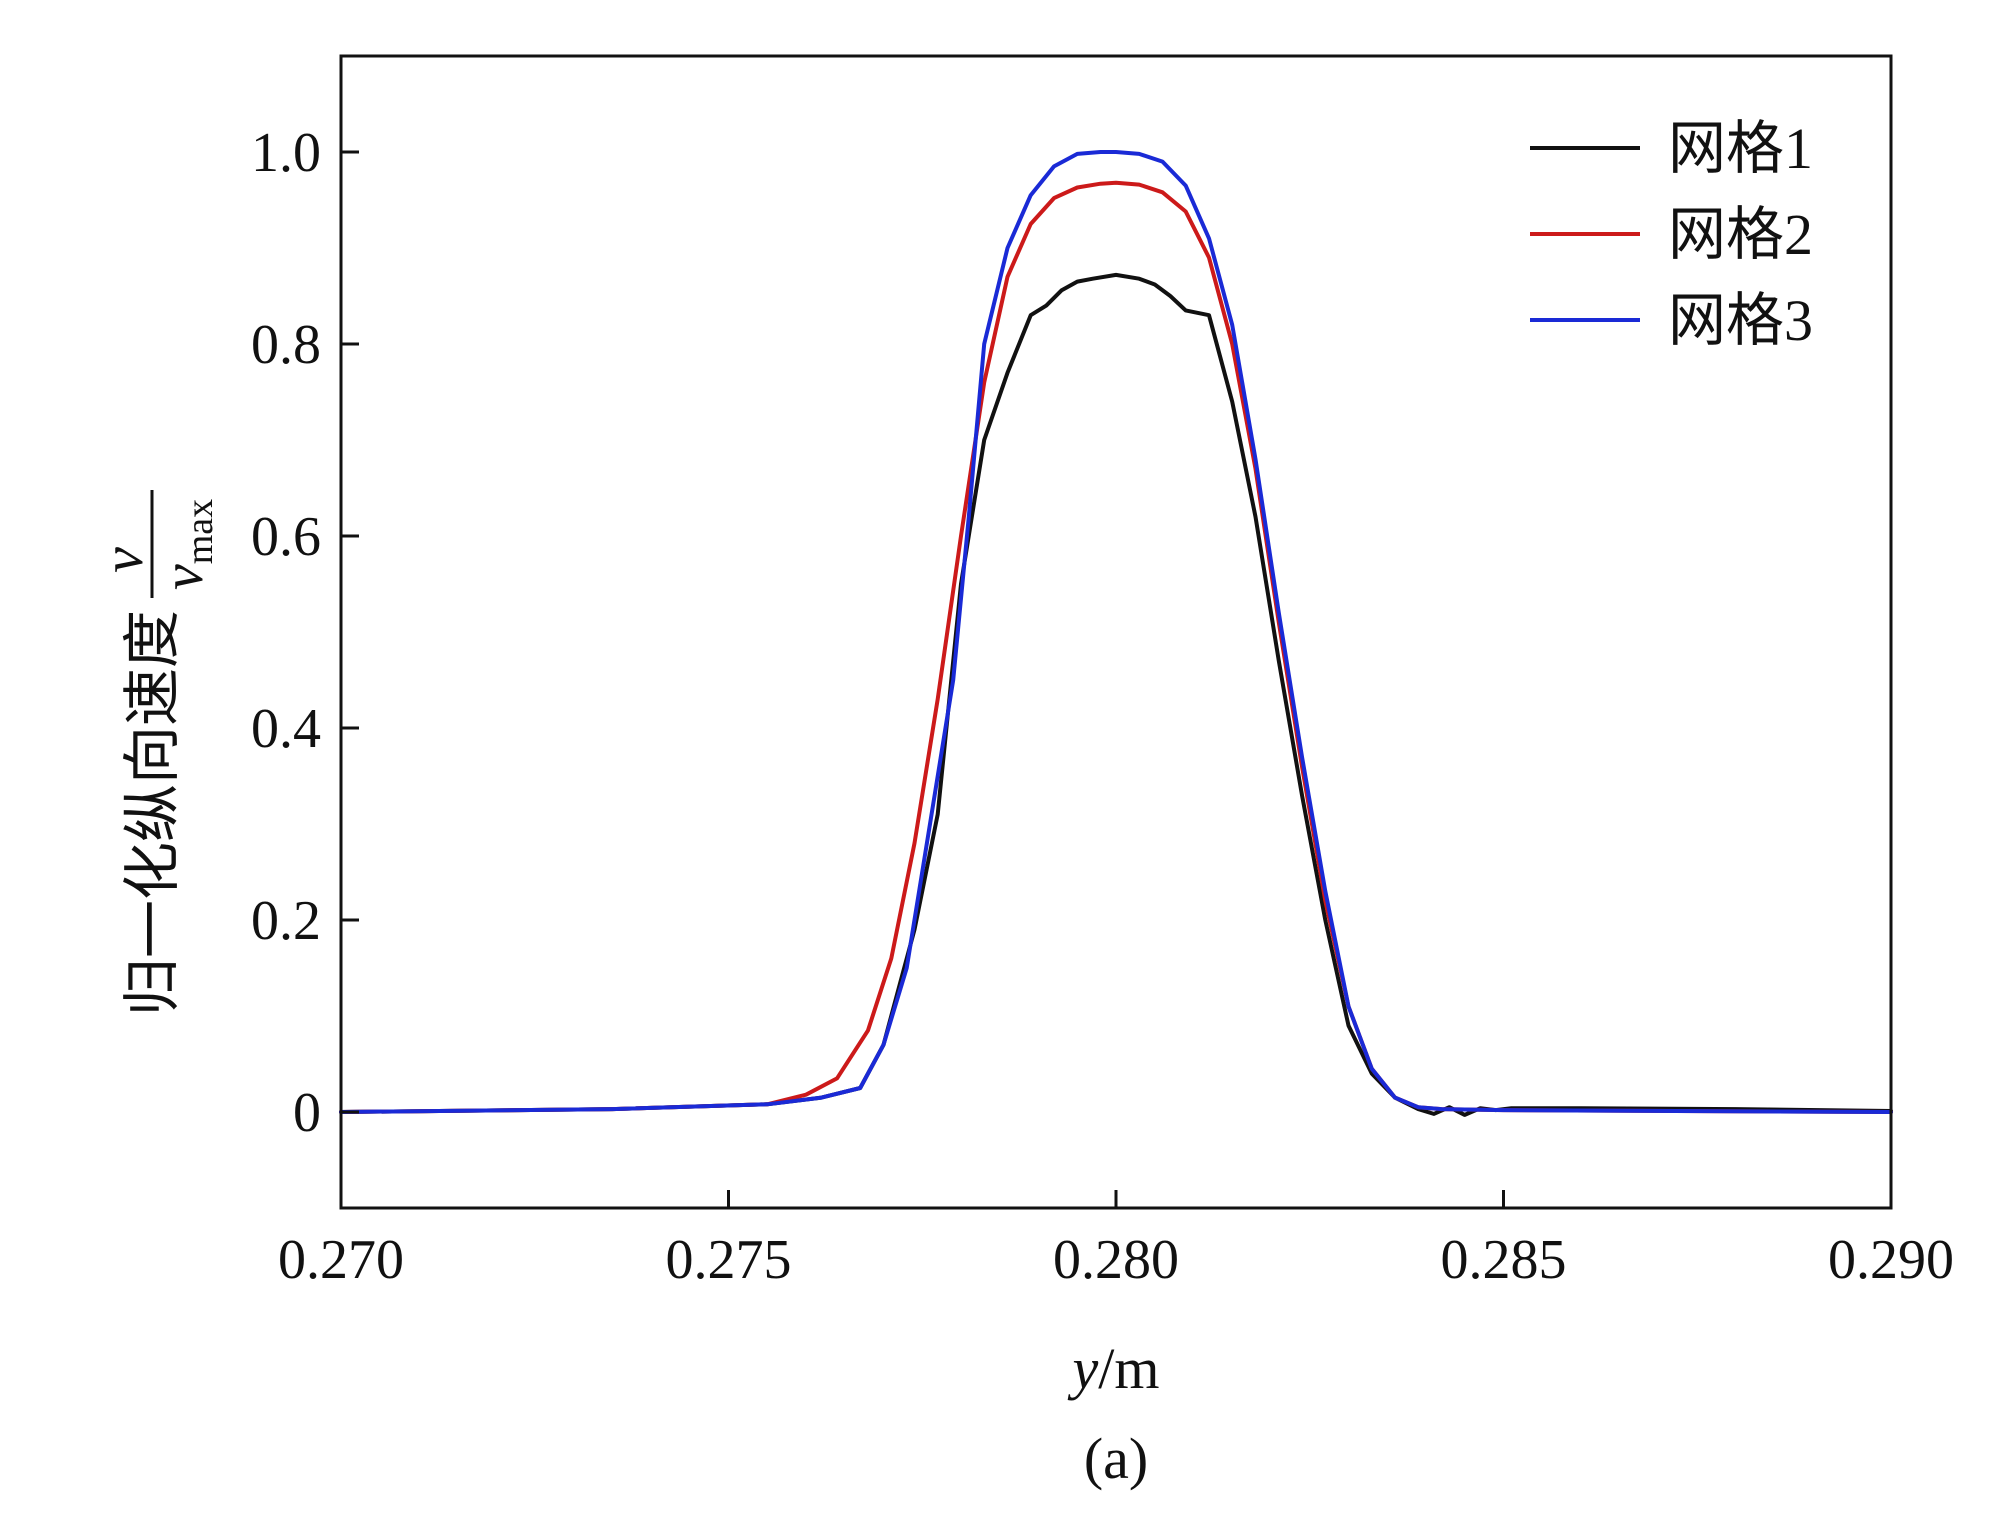  What do you see at coordinates (152, 813) in the screenshot?
I see `y-axis-title-text: 归一化纵向速度` at bounding box center [152, 813].